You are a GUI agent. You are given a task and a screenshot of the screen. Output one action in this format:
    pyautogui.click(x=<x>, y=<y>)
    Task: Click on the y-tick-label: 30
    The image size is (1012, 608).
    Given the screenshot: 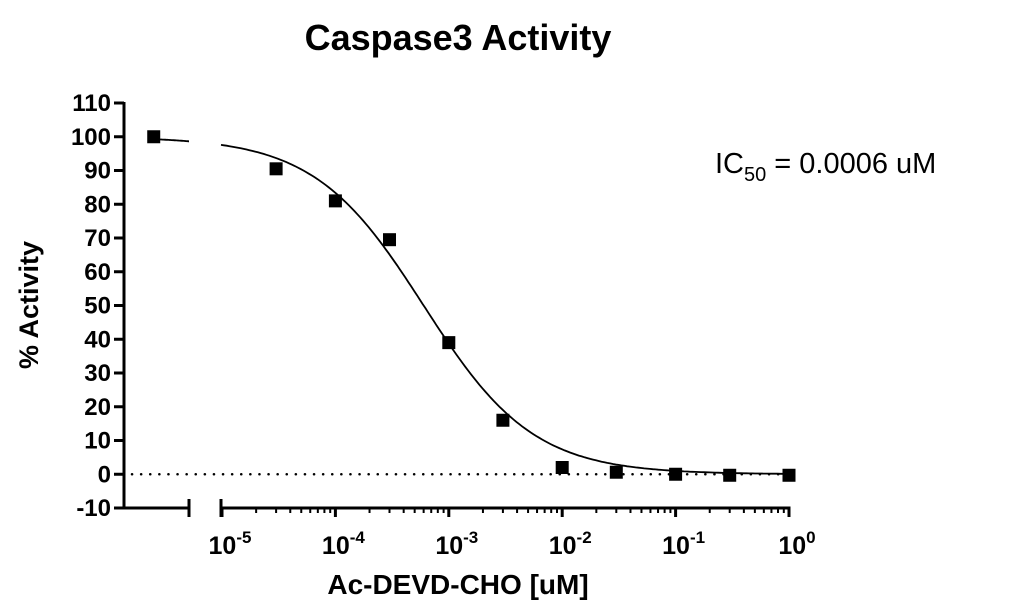 What is the action you would take?
    pyautogui.click(x=97, y=373)
    